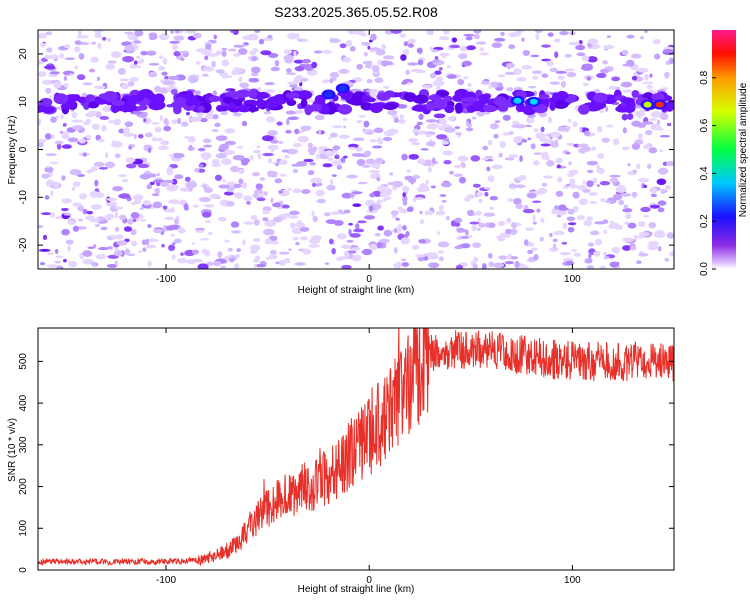 The image size is (750, 600). I want to click on snr-ytick-label: 0, so click(23, 570).